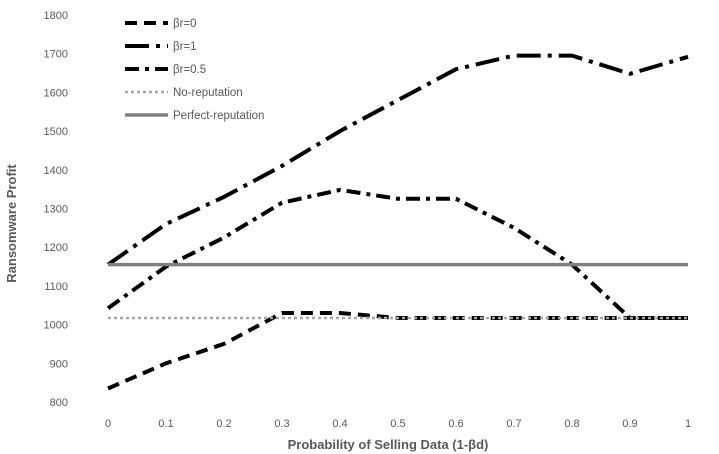 Image resolution: width=719 pixels, height=454 pixels. I want to click on y-axis-title: Ransomware Profit, so click(11, 223).